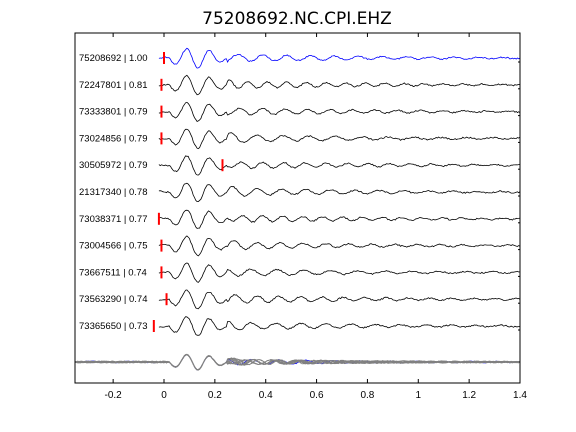  What do you see at coordinates (113, 246) in the screenshot?
I see `trace-label: 73004566 | 0.75` at bounding box center [113, 246].